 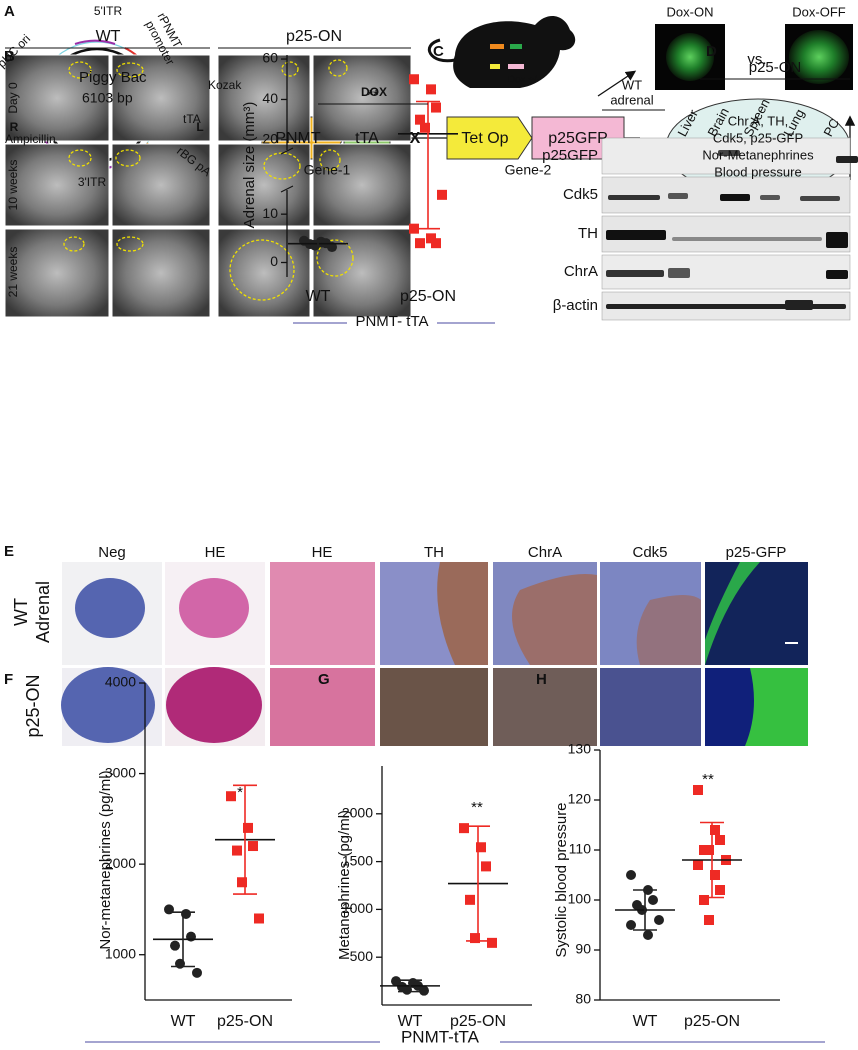 I want to click on y-tick-label: 60, so click(x=270, y=58).